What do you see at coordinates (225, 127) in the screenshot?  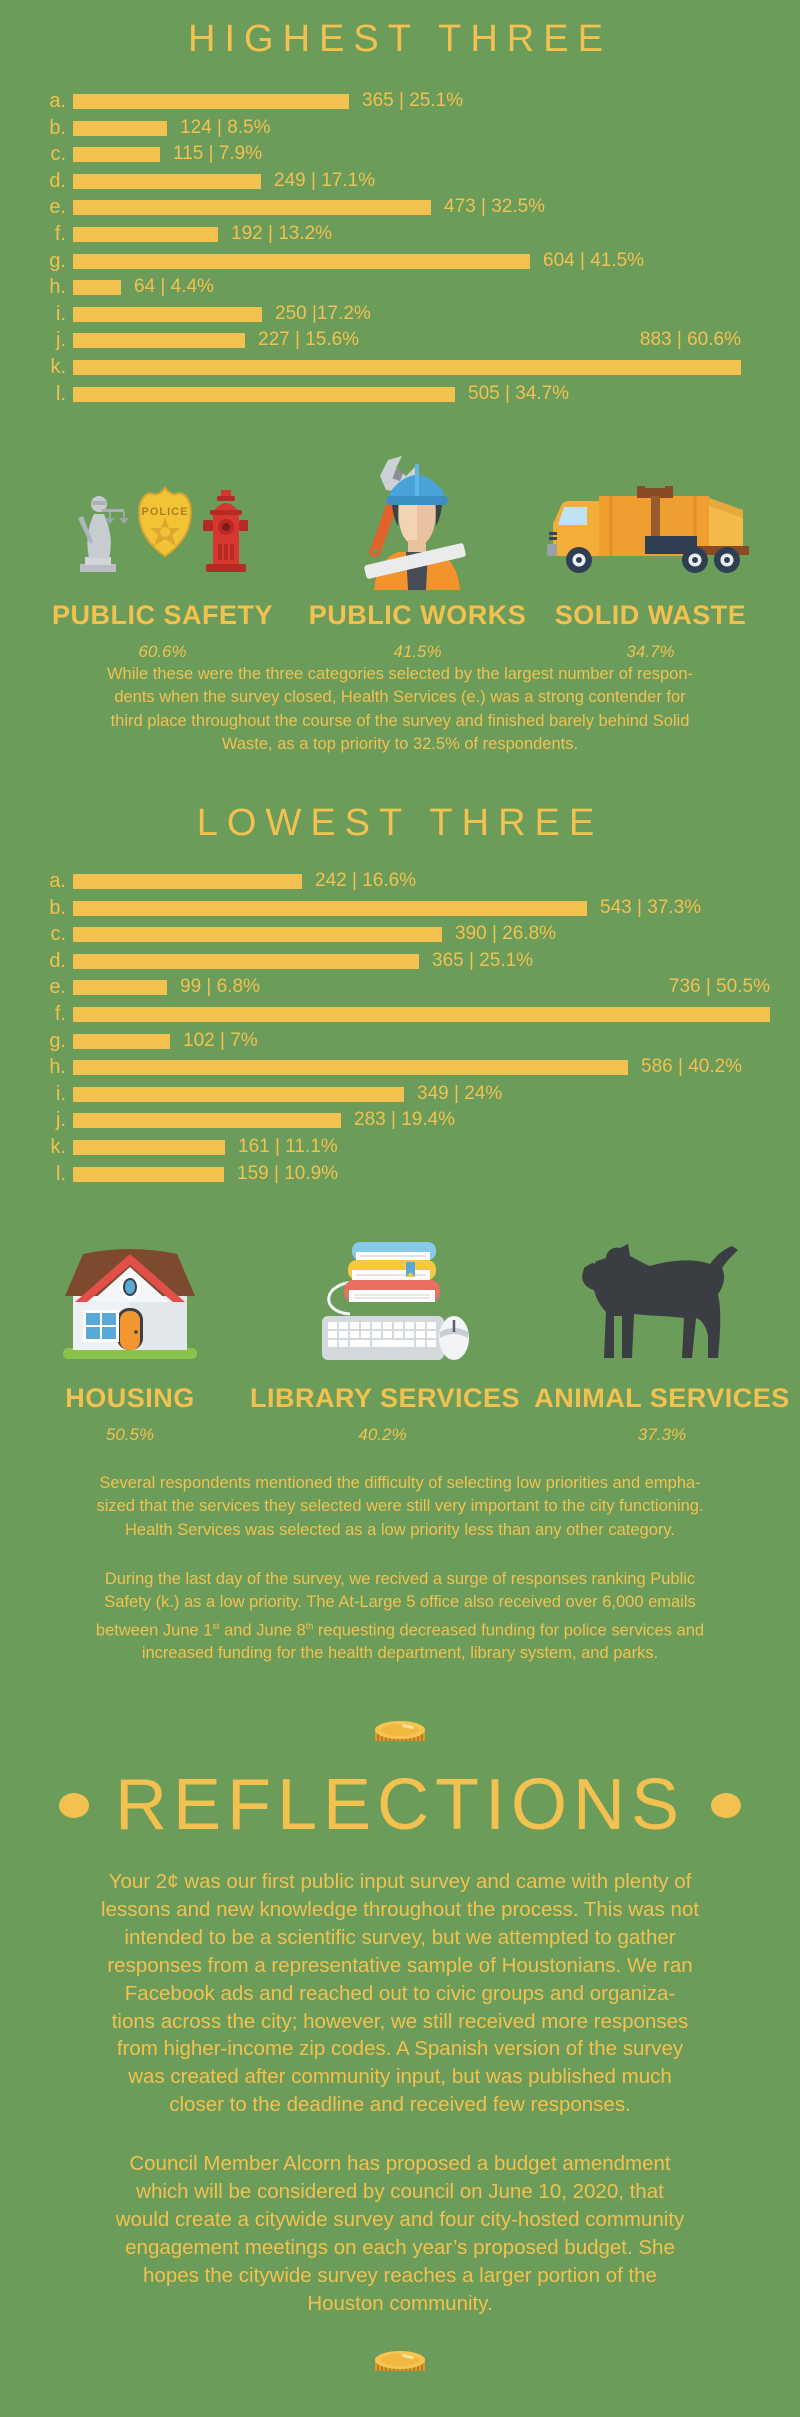 I see `bar-value-label: 124 | 8.5%` at bounding box center [225, 127].